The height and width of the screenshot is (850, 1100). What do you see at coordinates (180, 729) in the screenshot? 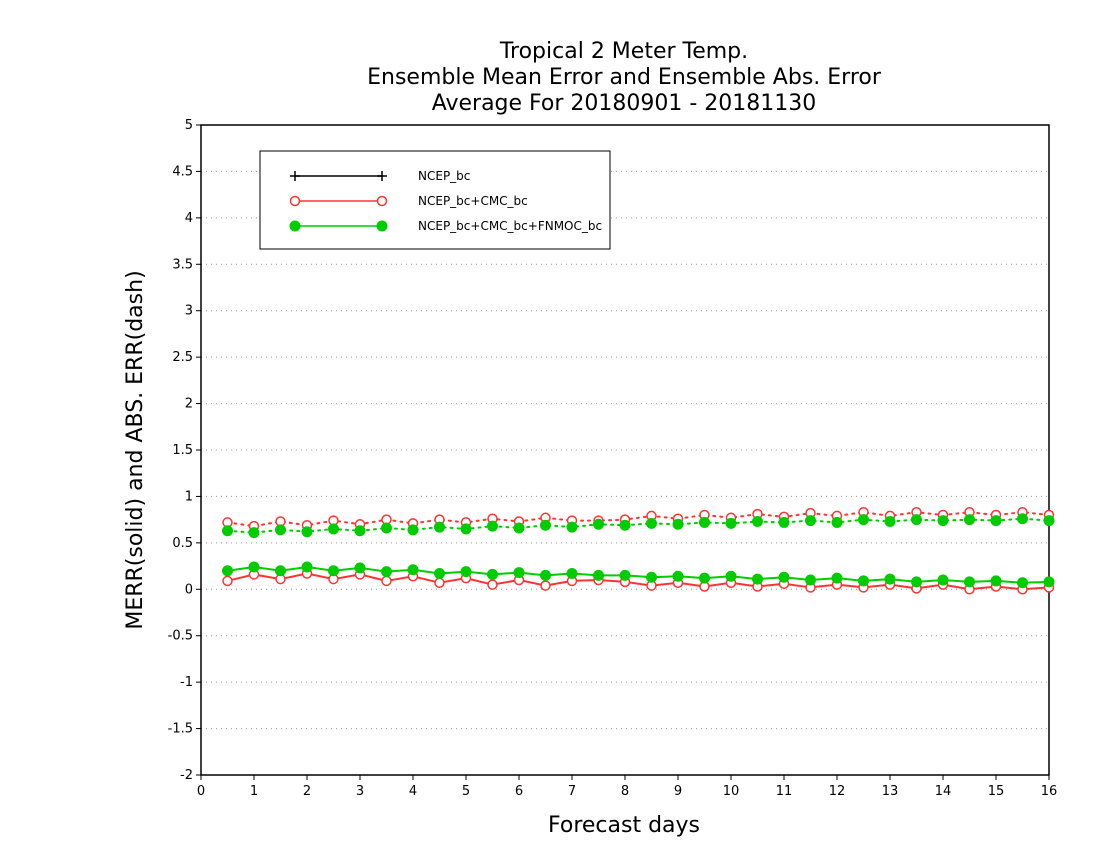
I see `y-tick-label: -1.5` at bounding box center [180, 729].